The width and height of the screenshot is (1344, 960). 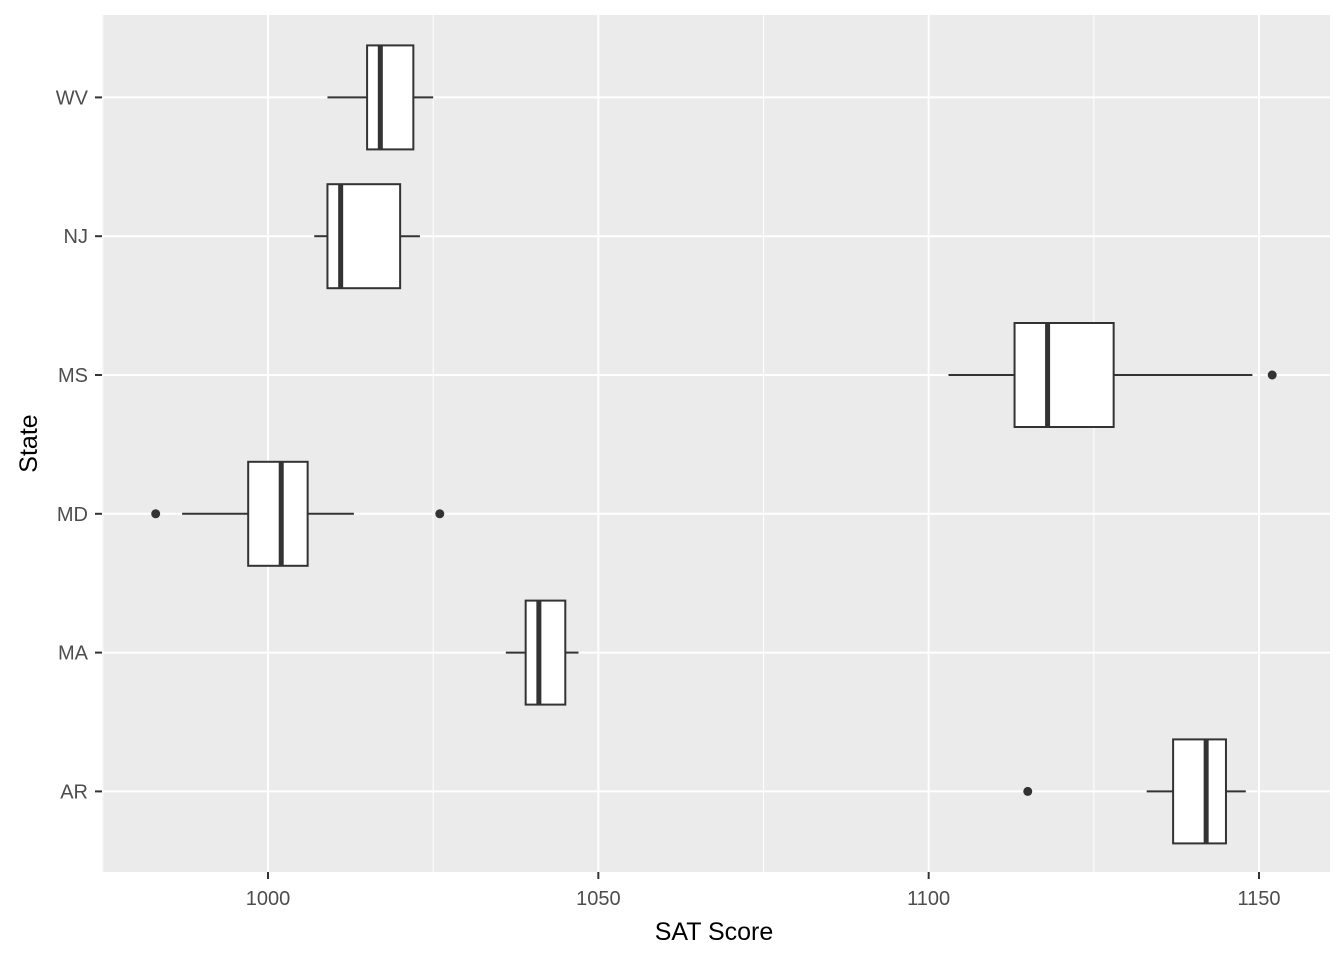 What do you see at coordinates (73, 654) in the screenshot?
I see `y-tick-label: MA` at bounding box center [73, 654].